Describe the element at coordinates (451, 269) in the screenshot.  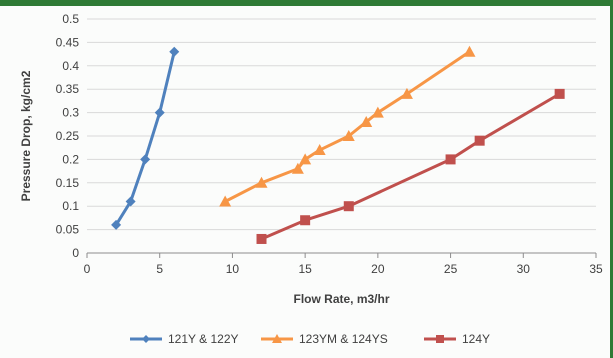
I see `x-tick-label: 25` at that location.